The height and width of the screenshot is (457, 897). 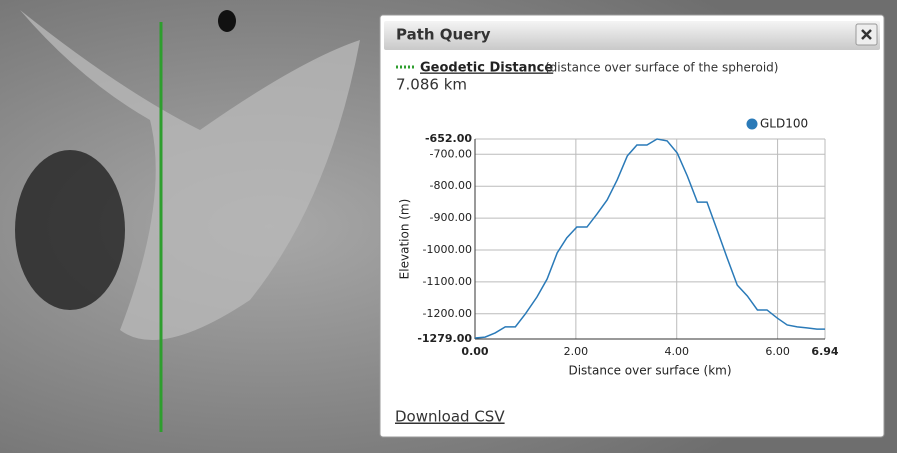 What do you see at coordinates (443, 35) in the screenshot?
I see `panel-title: Path Query` at bounding box center [443, 35].